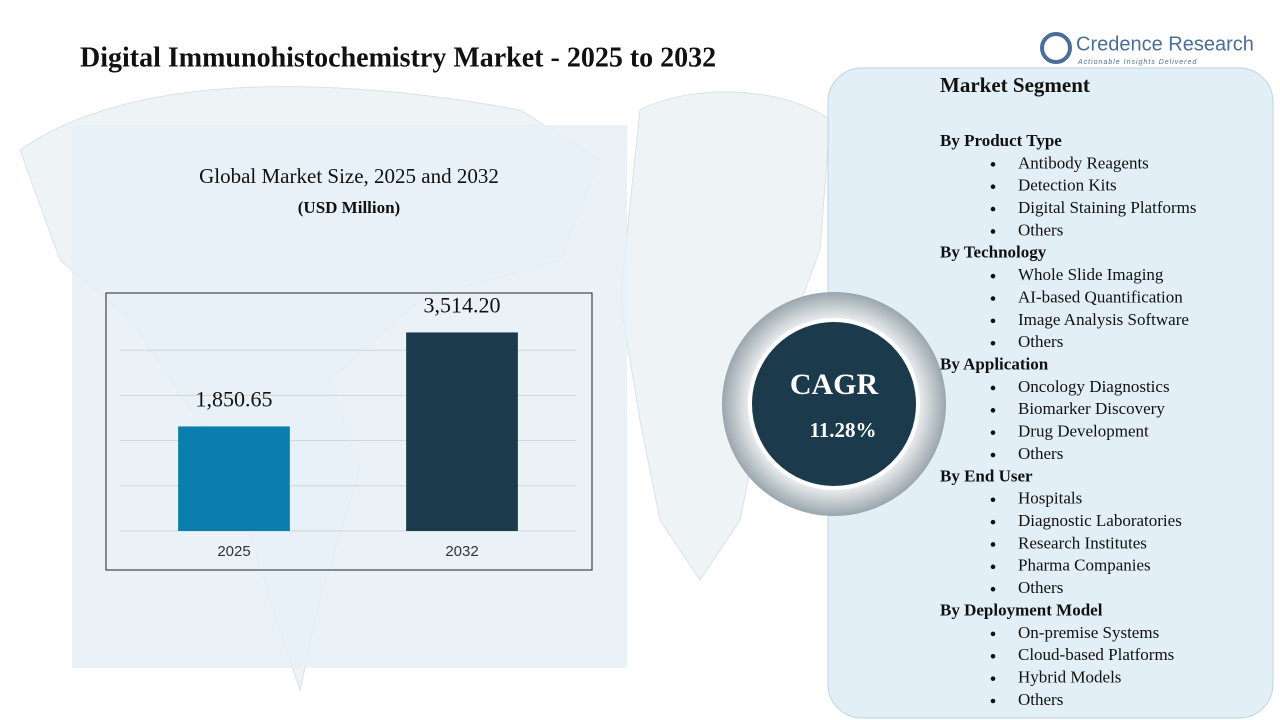 The image size is (1280, 720). What do you see at coordinates (986, 475) in the screenshot?
I see `segment-group: By End User` at bounding box center [986, 475].